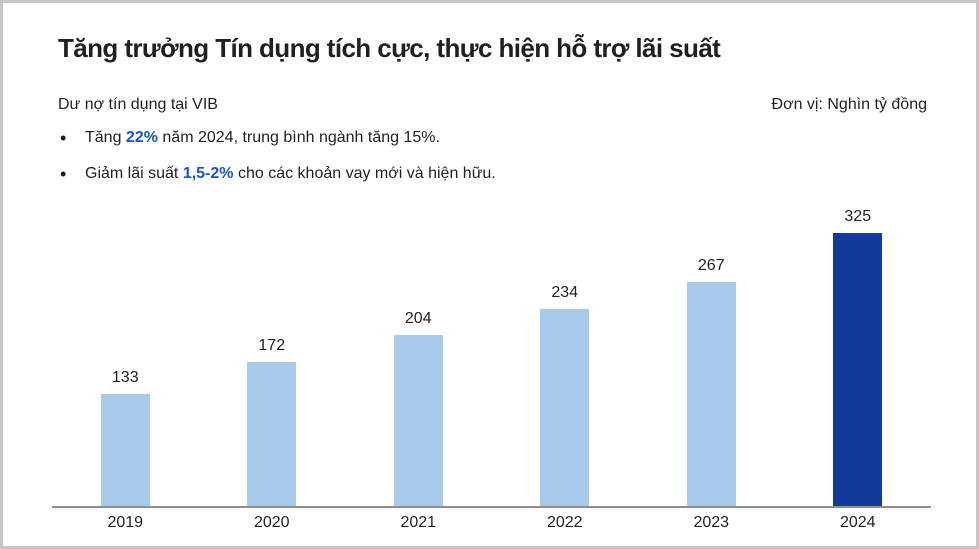 This screenshot has width=979, height=549. What do you see at coordinates (272, 434) in the screenshot?
I see `bar-2020` at bounding box center [272, 434].